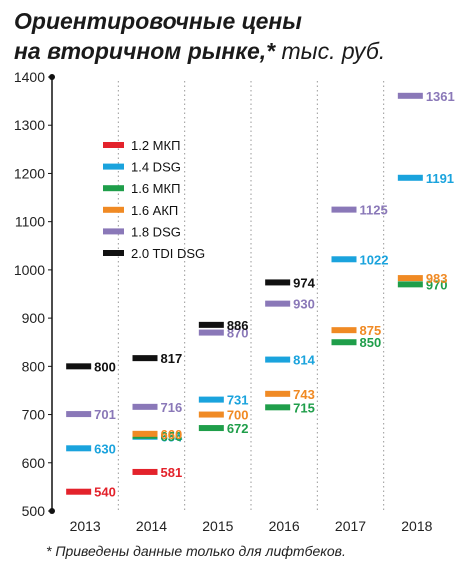  I want to click on data-label: 930, so click(304, 304).